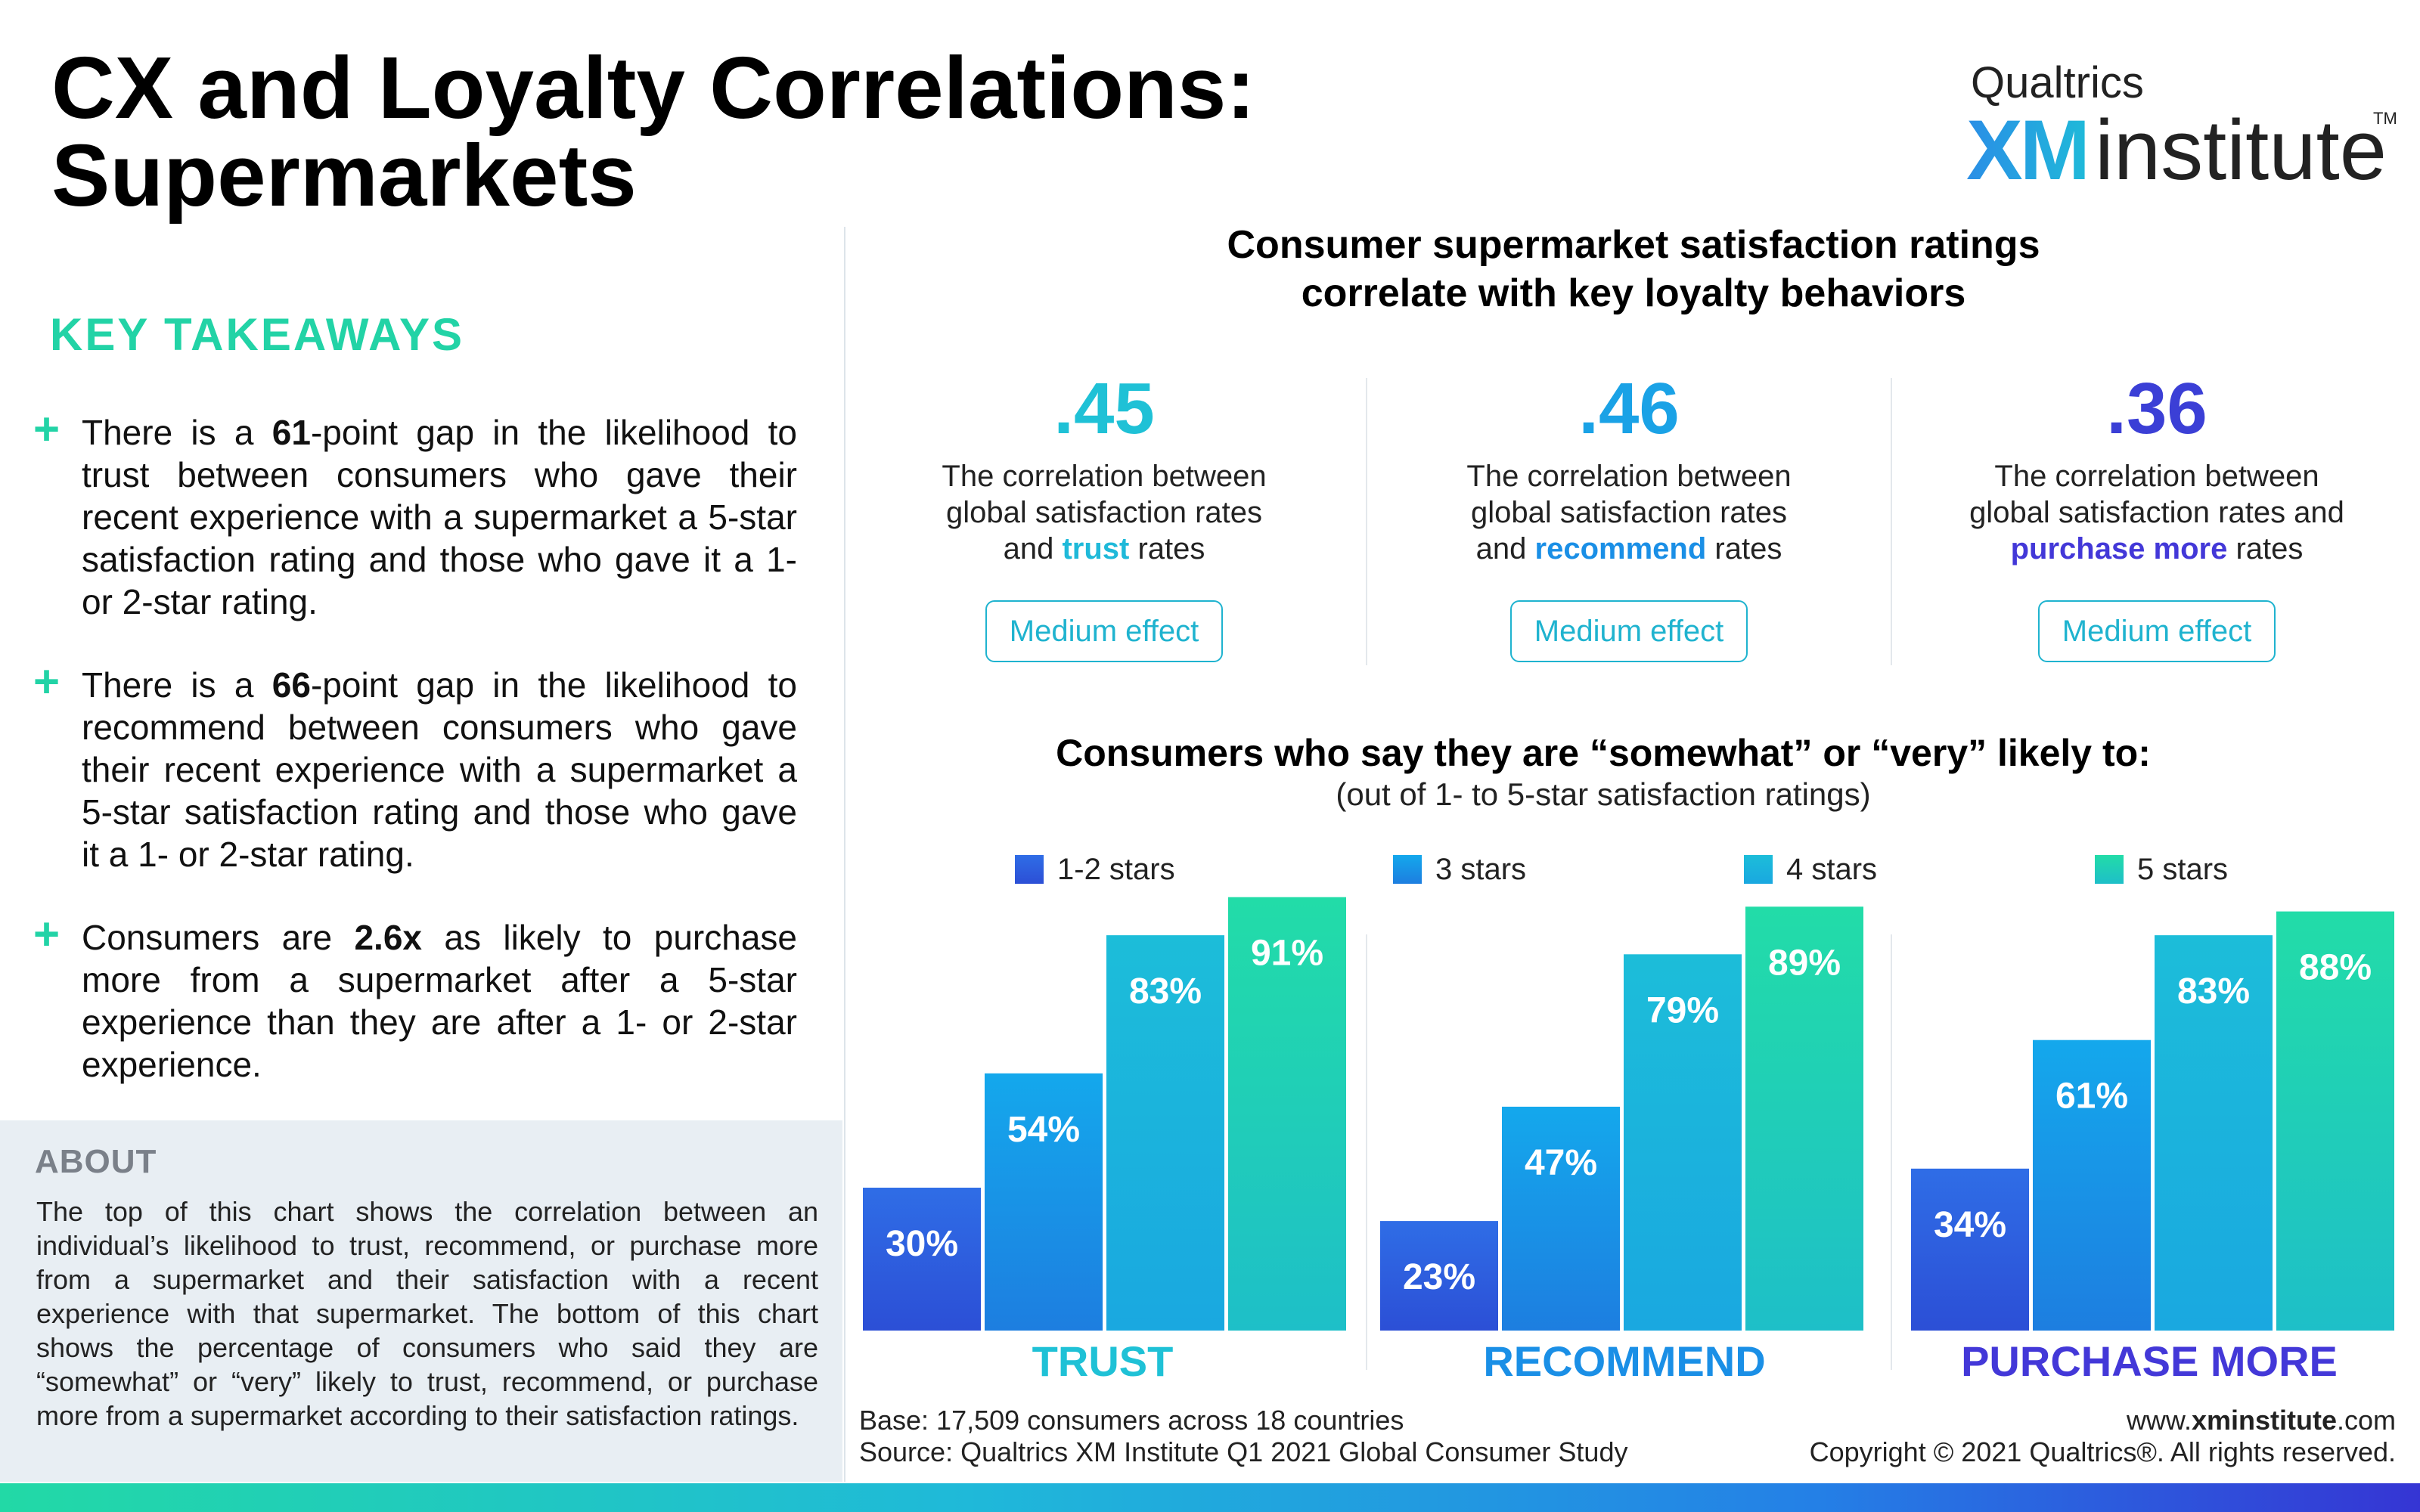  I want to click on correlation-value: .45, so click(1104, 408).